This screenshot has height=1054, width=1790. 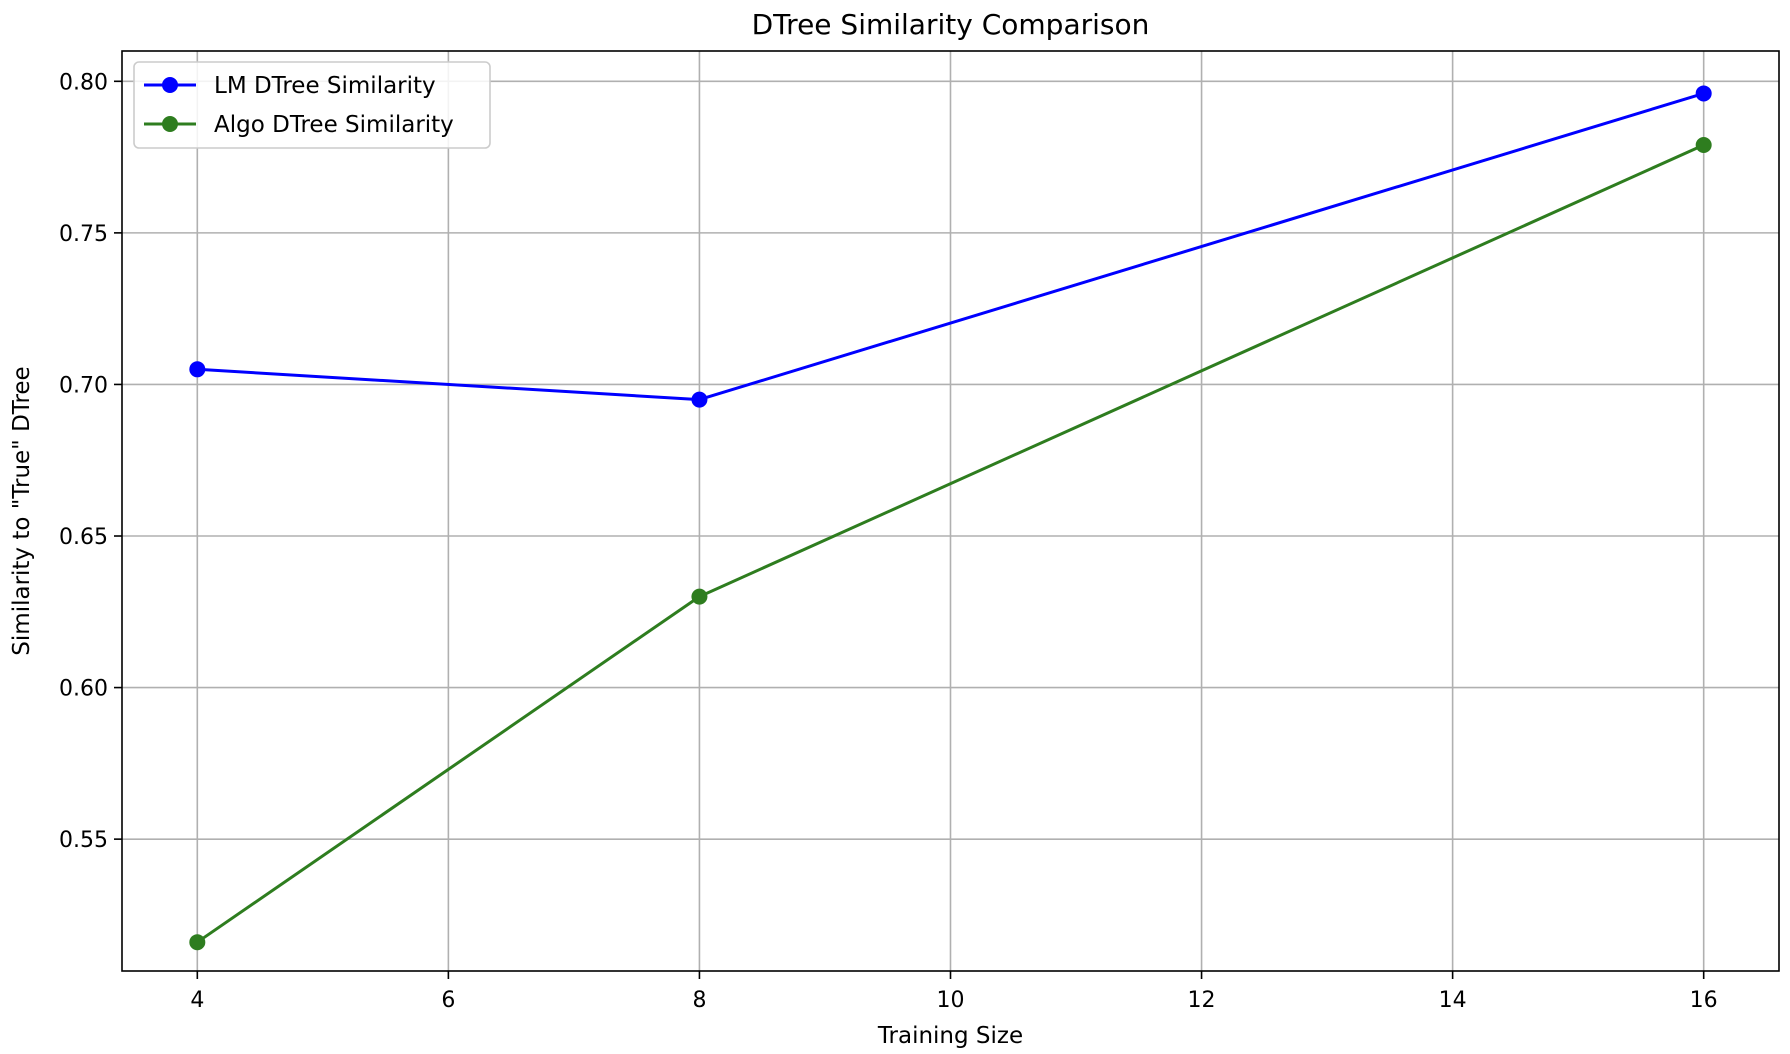 What do you see at coordinates (197, 1000) in the screenshot?
I see `x-tick-label: 4` at bounding box center [197, 1000].